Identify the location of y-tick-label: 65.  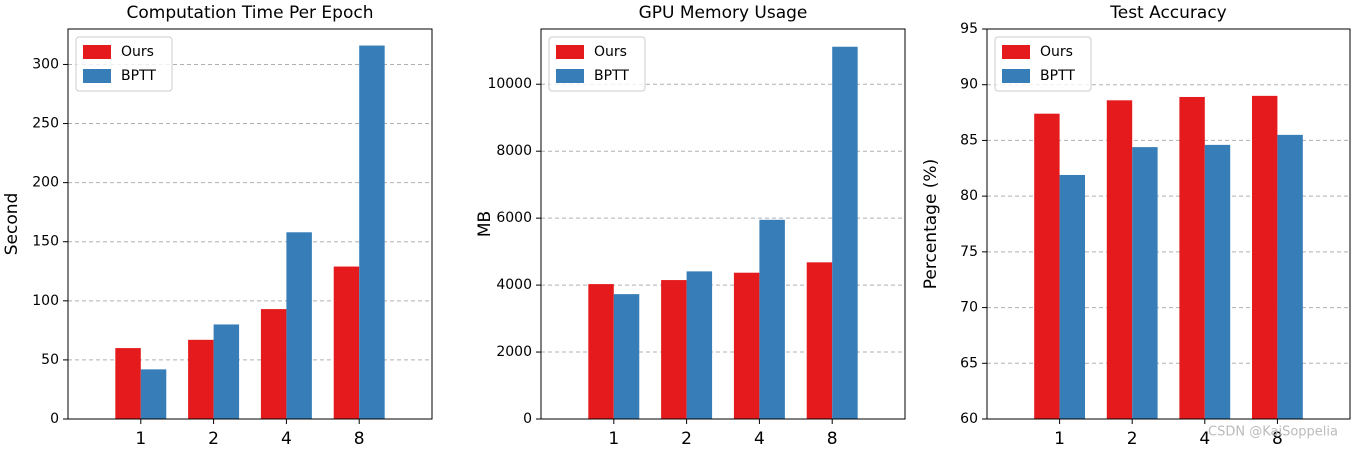
(969, 363).